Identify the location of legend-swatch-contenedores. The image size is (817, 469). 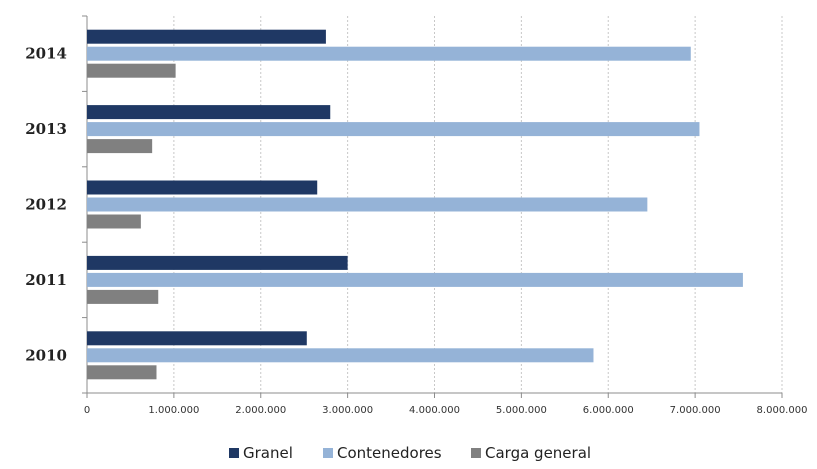
(328, 453).